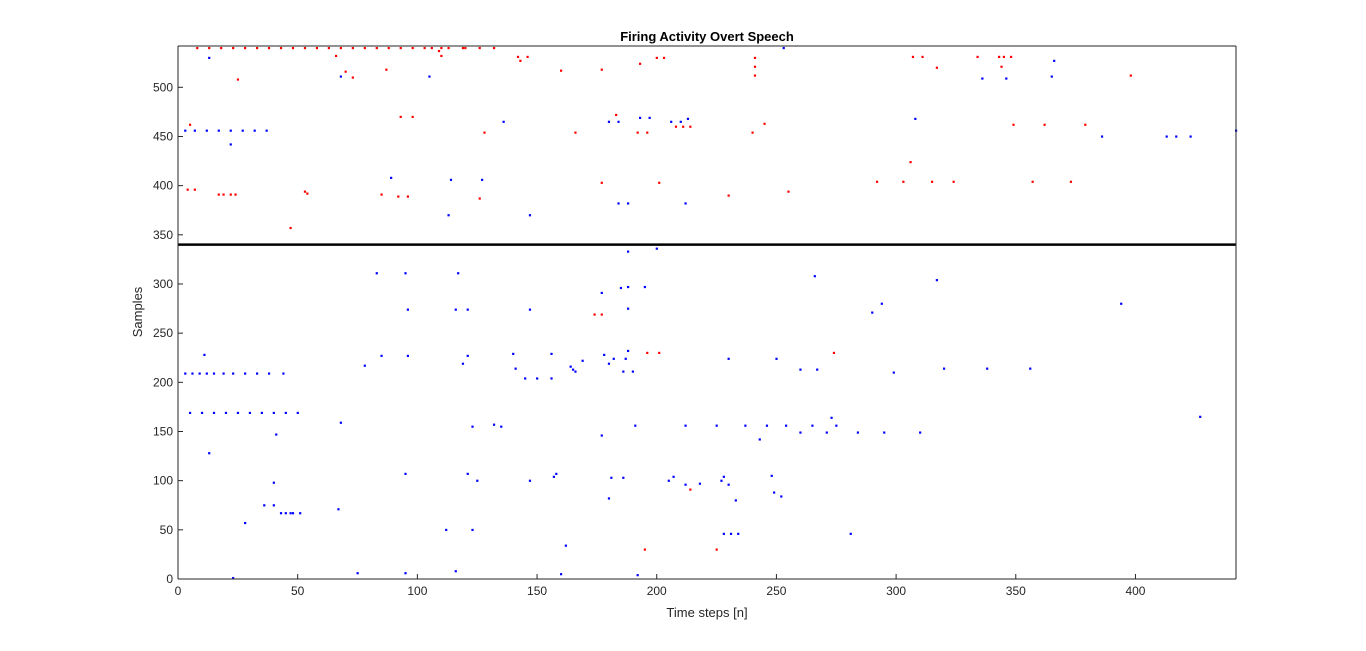  I want to click on chart-title: Firing Activity Overt Speech, so click(707, 36).